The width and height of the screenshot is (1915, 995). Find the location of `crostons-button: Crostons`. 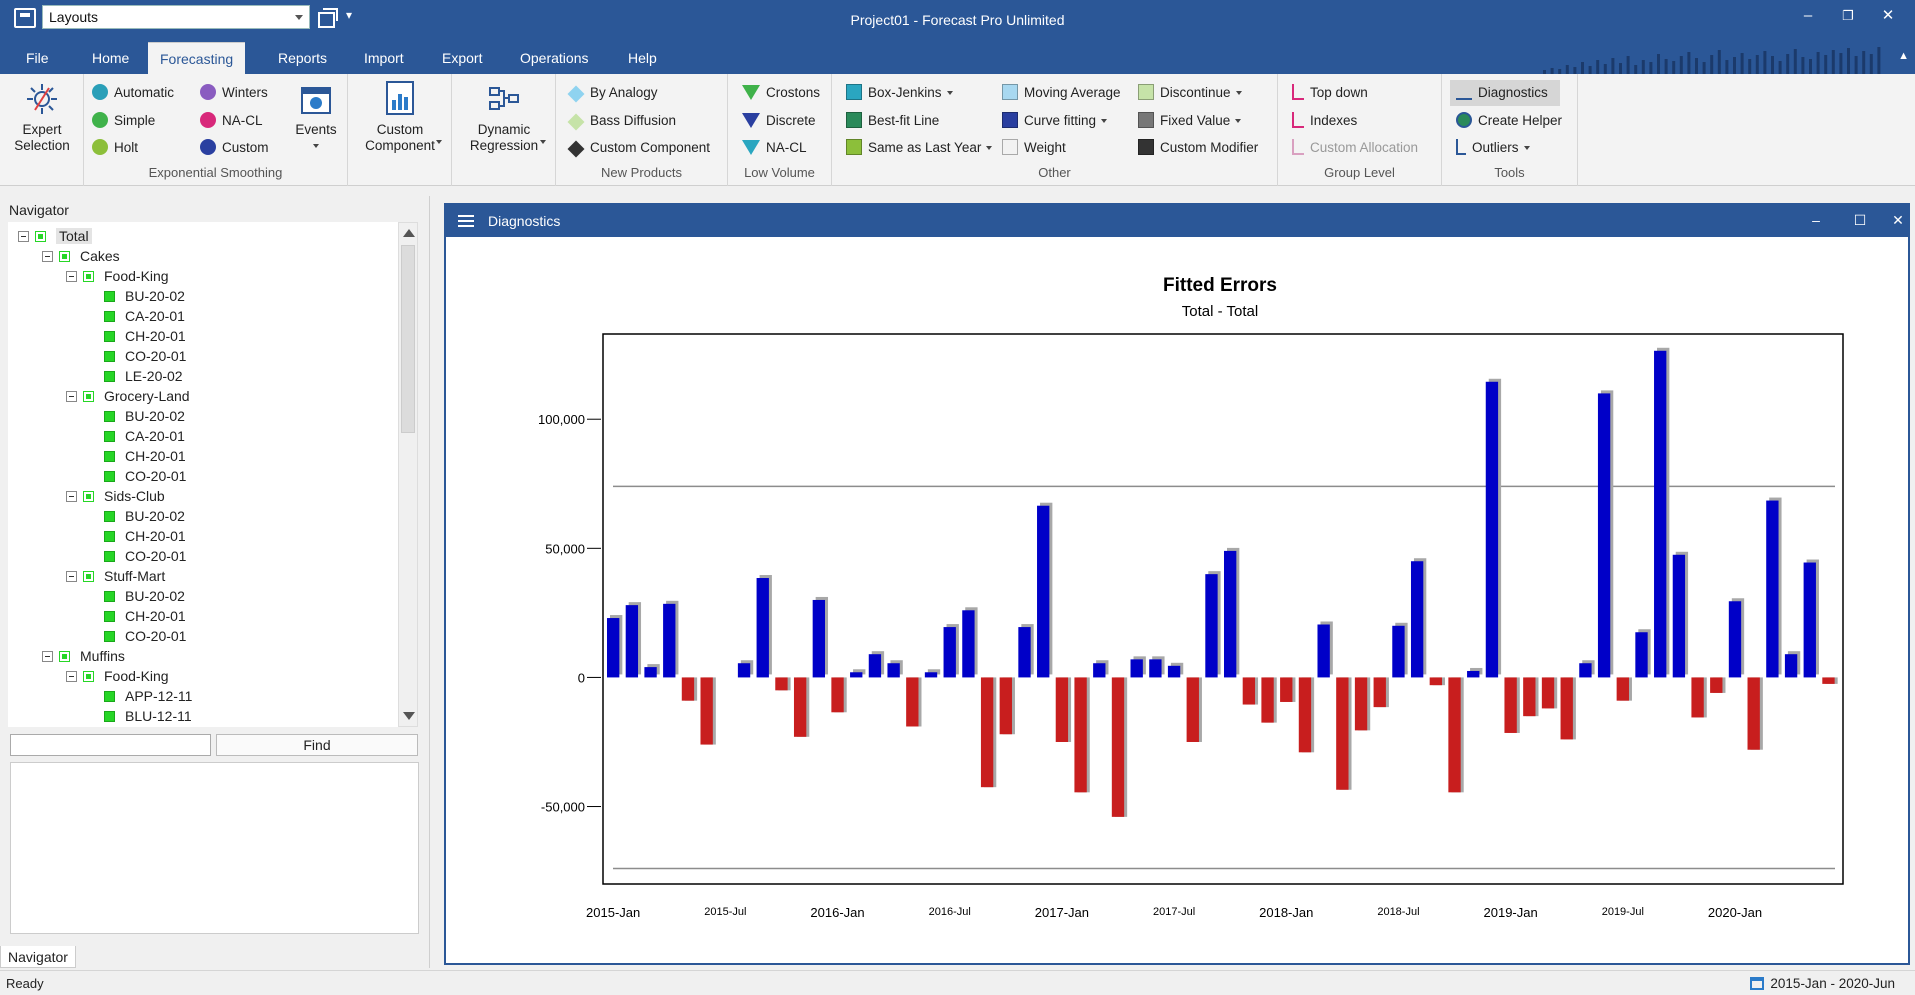

crostons-button: Crostons is located at coordinates (781, 93).